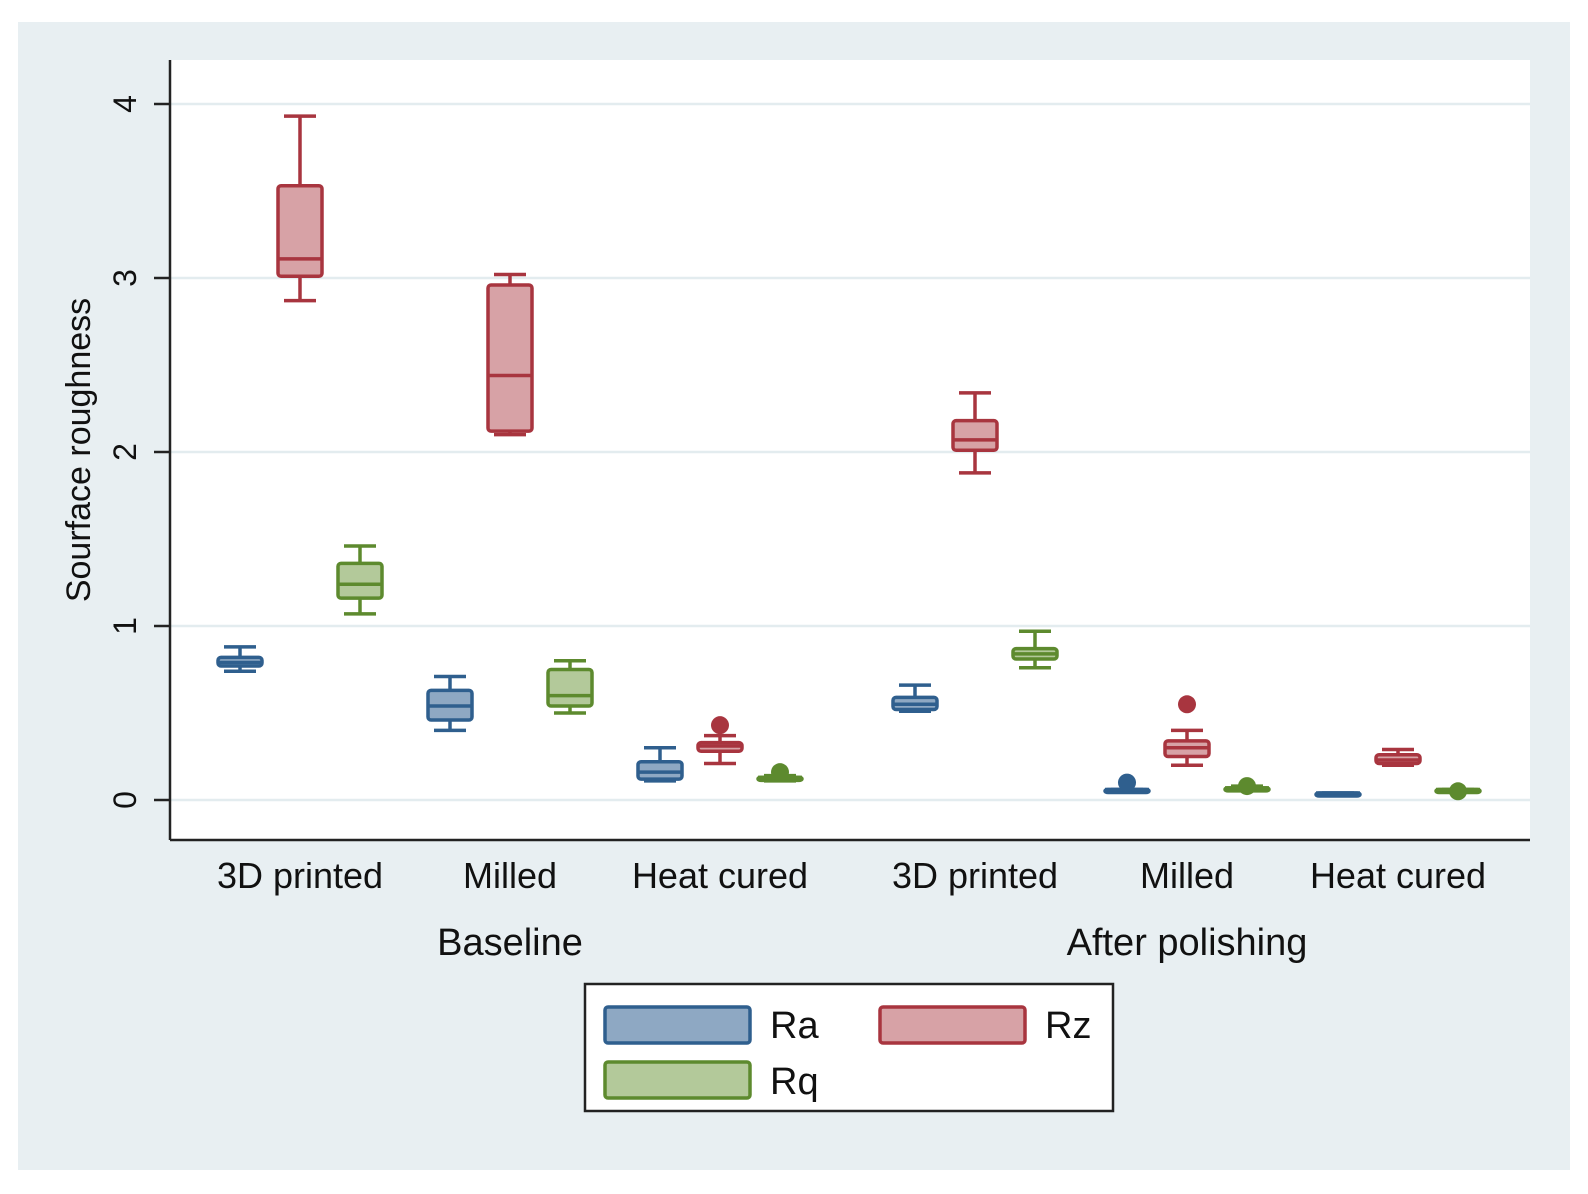 The height and width of the screenshot is (1194, 1588). I want to click on series-ra, so click(789, 721).